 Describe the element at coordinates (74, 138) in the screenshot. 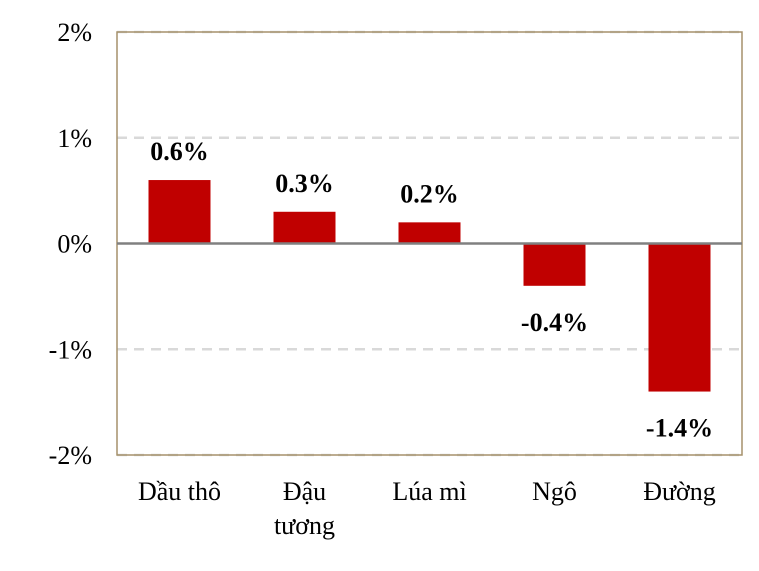

I see `y-tick-label: 1%` at that location.